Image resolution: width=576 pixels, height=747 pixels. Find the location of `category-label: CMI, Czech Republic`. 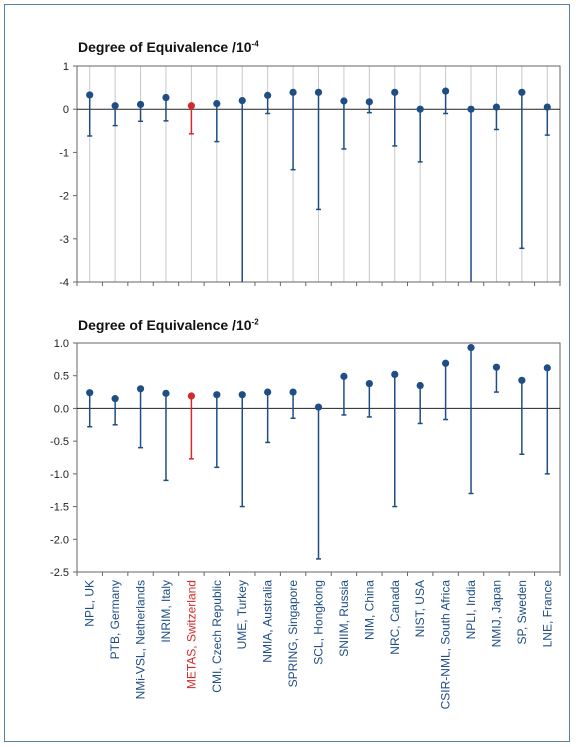

category-label: CMI, Czech Republic is located at coordinates (217, 636).